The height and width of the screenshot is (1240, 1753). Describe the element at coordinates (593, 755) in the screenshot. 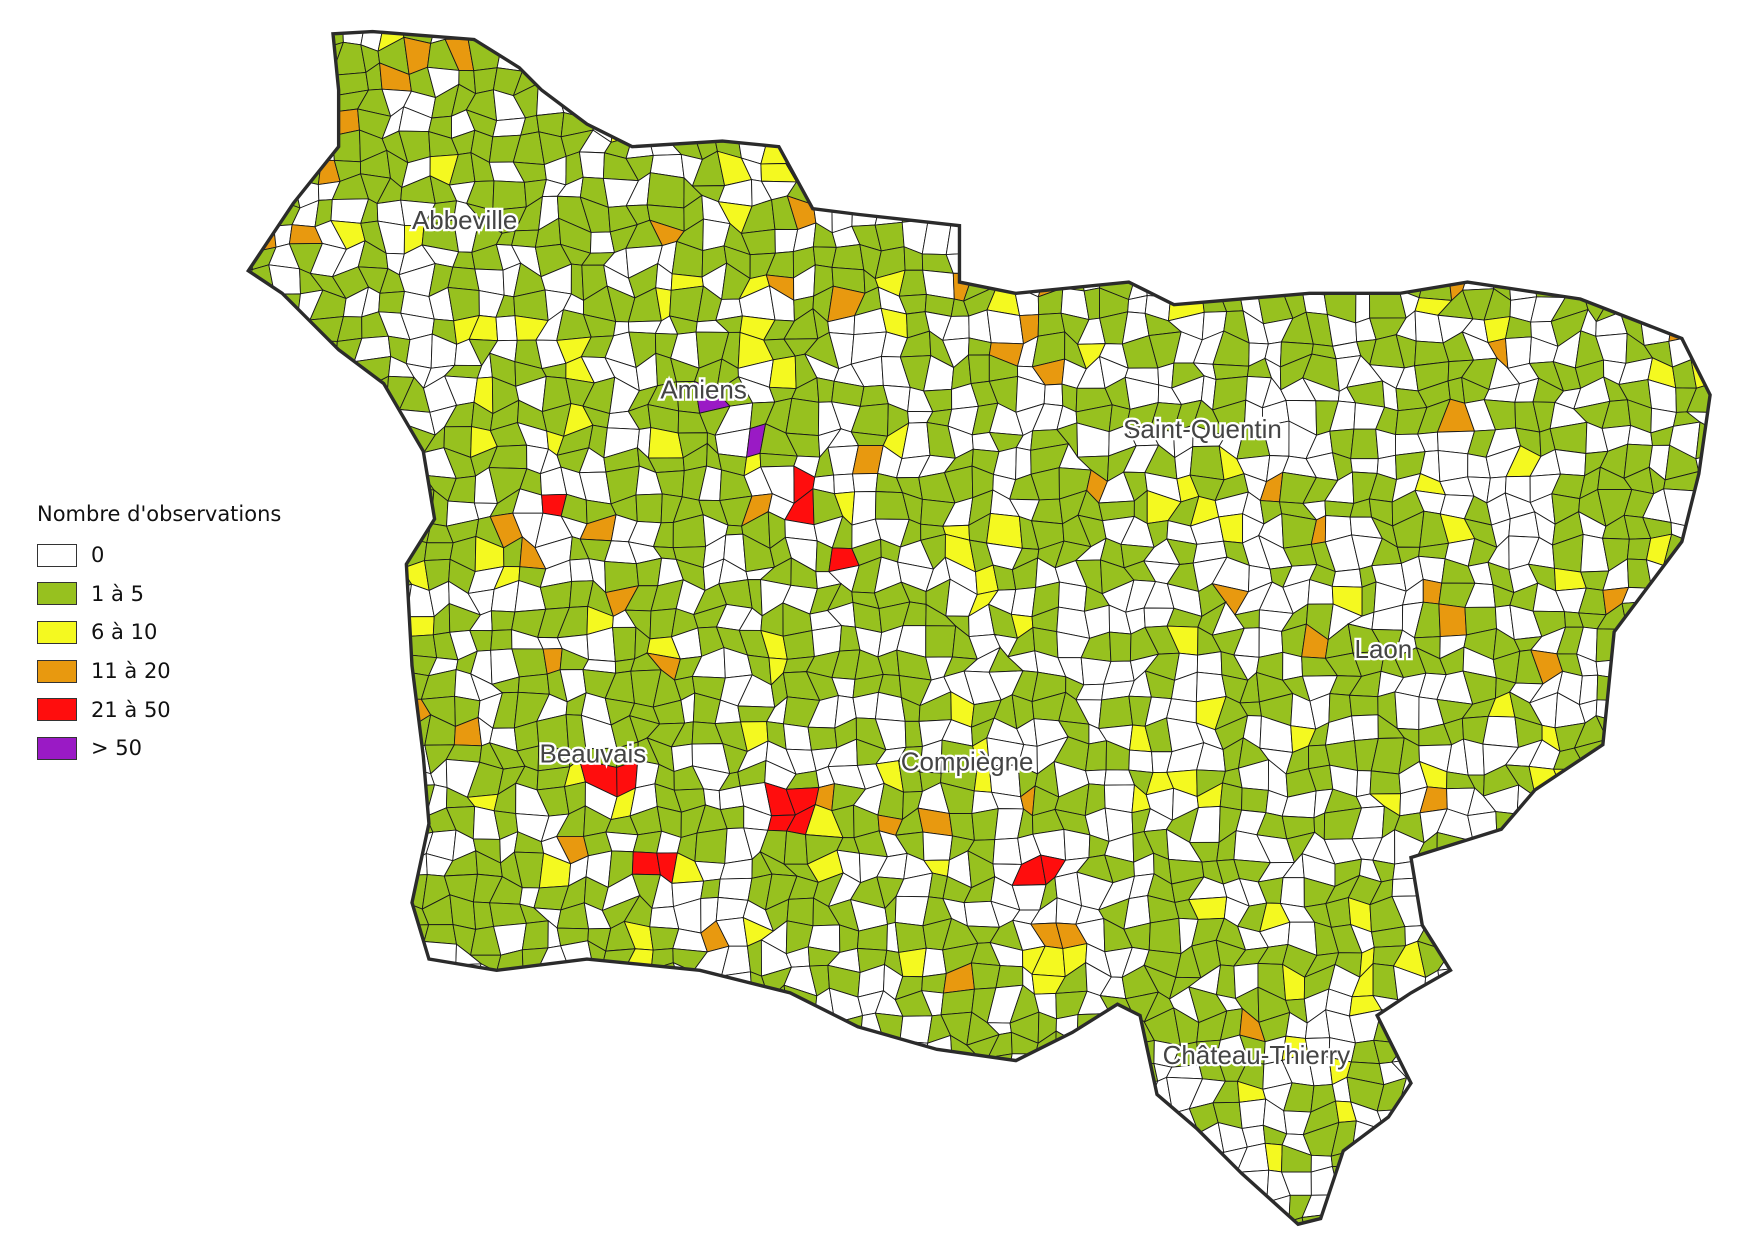

I see `city-label-beauvais: Beauvais` at that location.